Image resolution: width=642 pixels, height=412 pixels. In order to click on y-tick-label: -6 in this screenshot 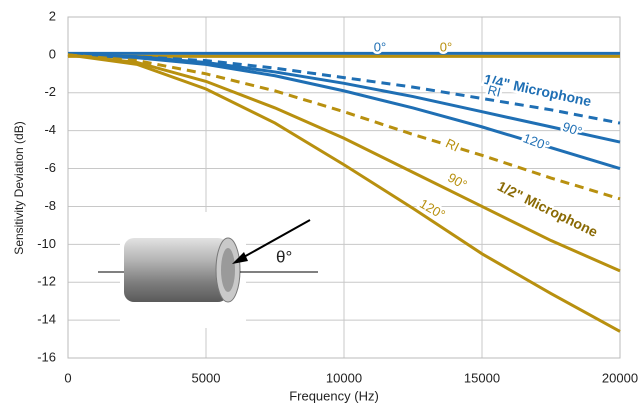, I will do `click(50, 167)`.